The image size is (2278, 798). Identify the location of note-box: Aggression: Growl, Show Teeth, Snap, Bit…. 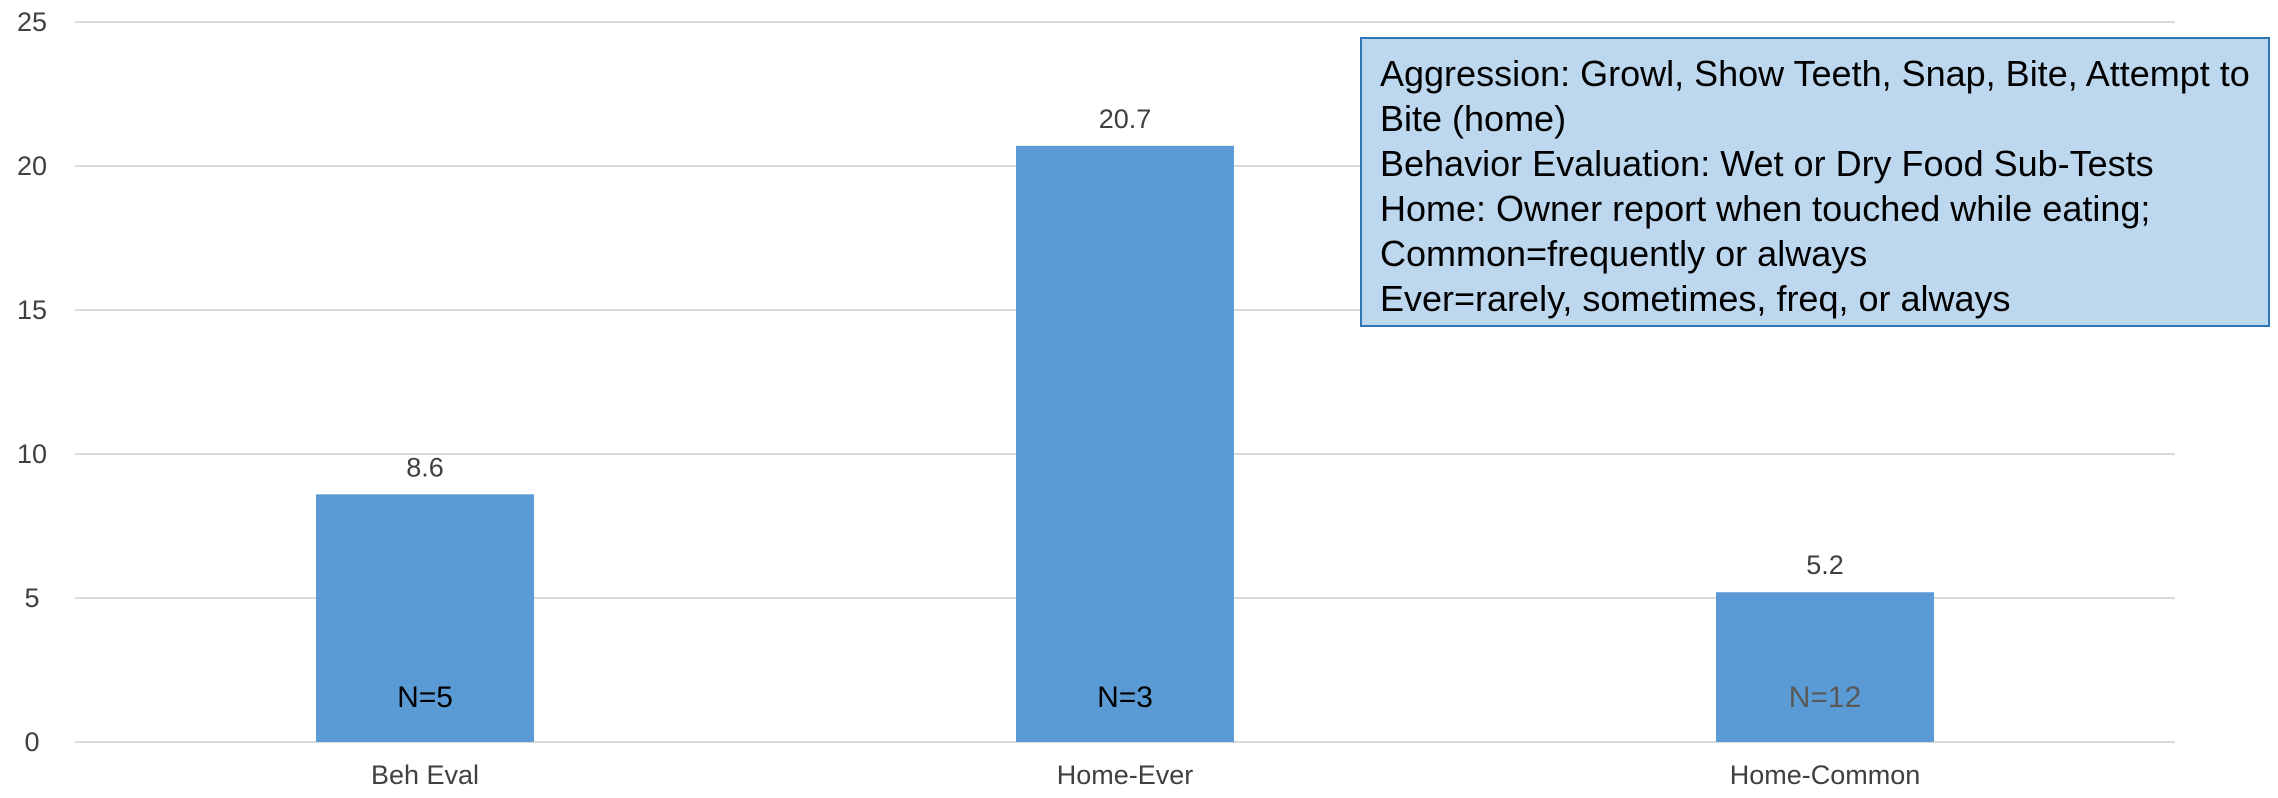
(1815, 182).